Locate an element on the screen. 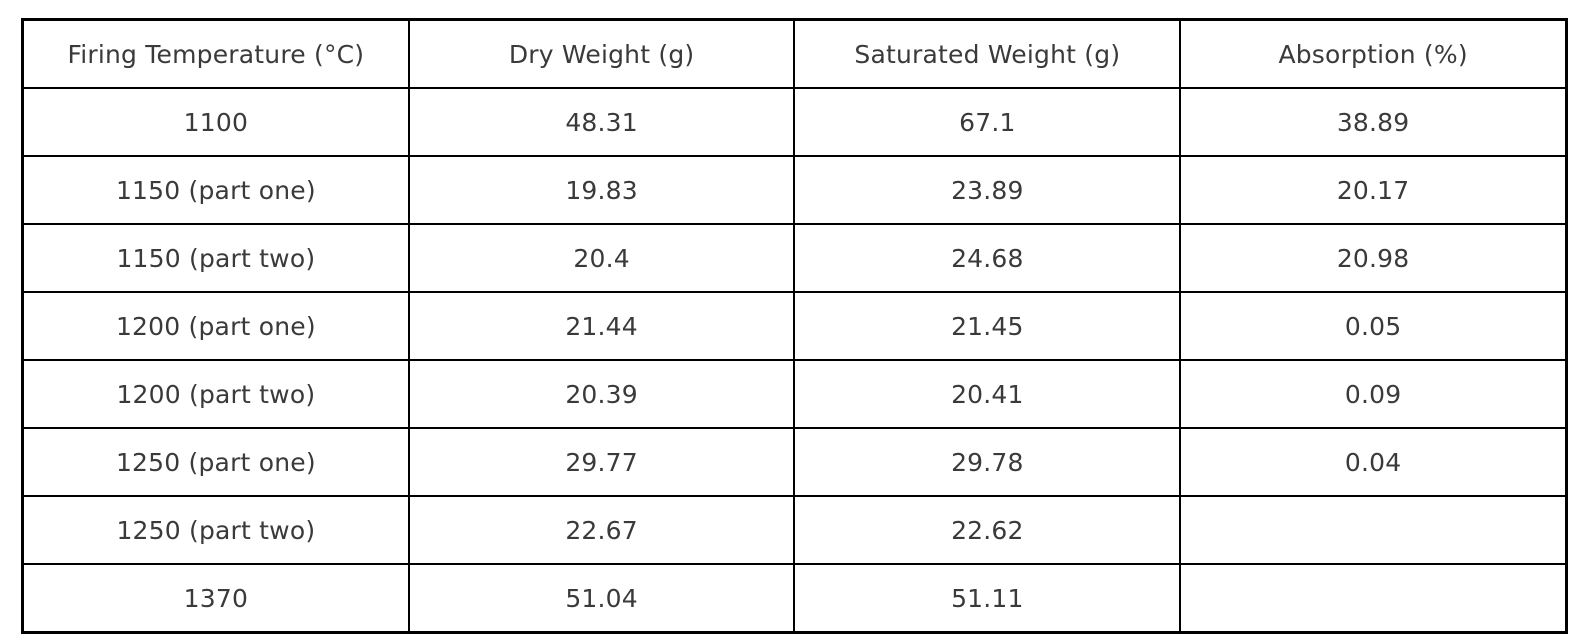 This screenshot has height=640, width=1589. cell-saturated-weight: 23.89 is located at coordinates (987, 190).